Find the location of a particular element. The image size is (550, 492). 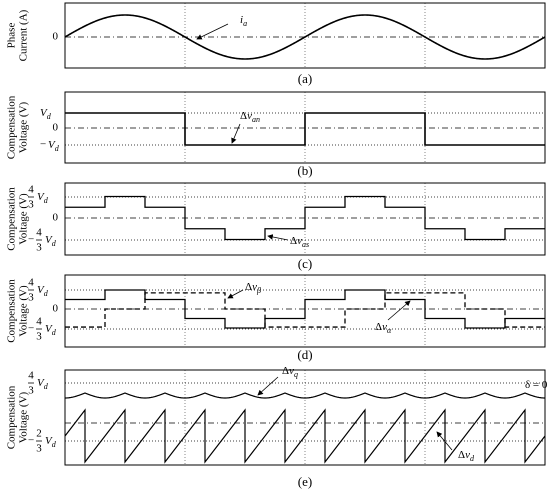

text: δ = 0 is located at coordinates (536, 385).